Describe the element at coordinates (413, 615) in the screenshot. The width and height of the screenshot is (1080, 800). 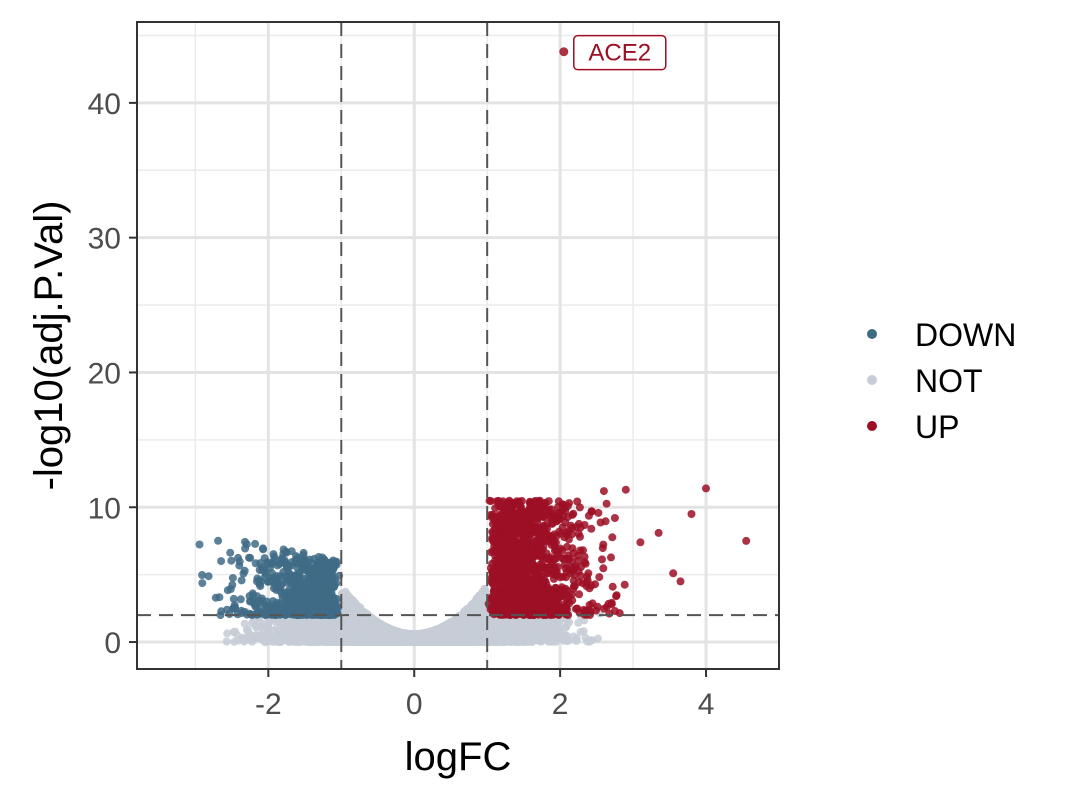
I see `series-not-points` at that location.